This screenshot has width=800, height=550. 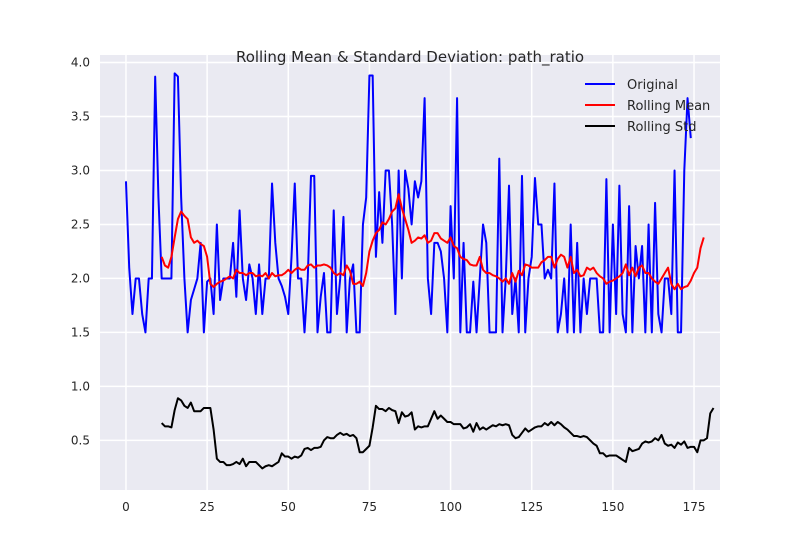 What do you see at coordinates (531, 507) in the screenshot?
I see `x-tick-label: 125` at bounding box center [531, 507].